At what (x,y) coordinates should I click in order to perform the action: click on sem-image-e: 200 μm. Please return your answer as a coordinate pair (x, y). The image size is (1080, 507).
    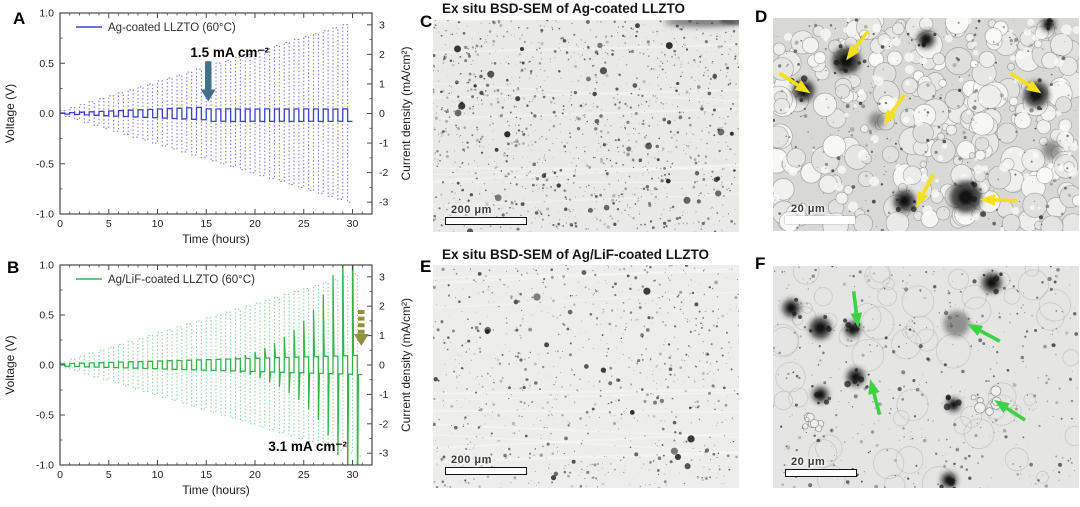
    Looking at the image, I should click on (586, 376).